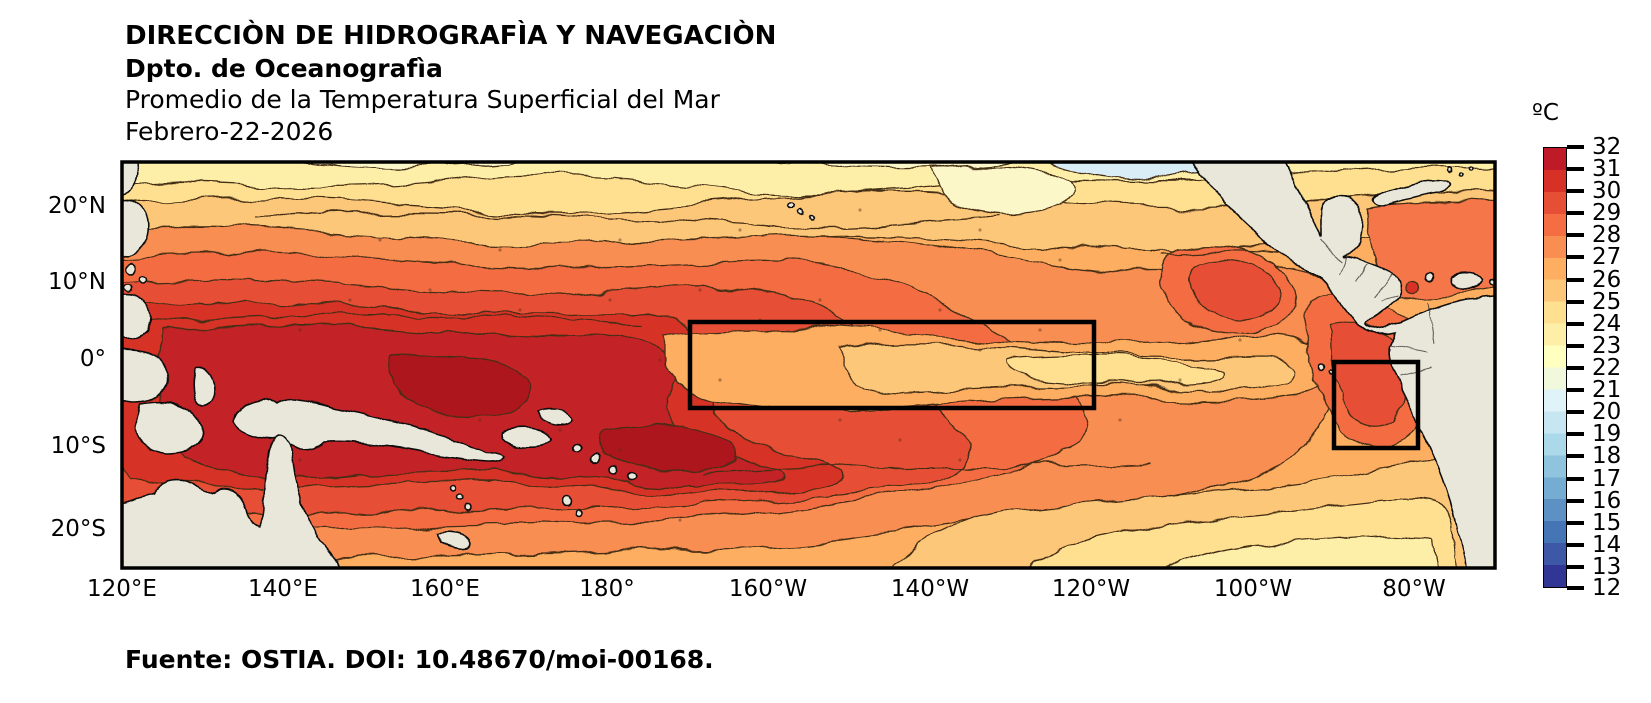 Image resolution: width=1651 pixels, height=703 pixels. Describe the element at coordinates (1414, 589) in the screenshot. I see `x-tick-label: 80°W` at that location.